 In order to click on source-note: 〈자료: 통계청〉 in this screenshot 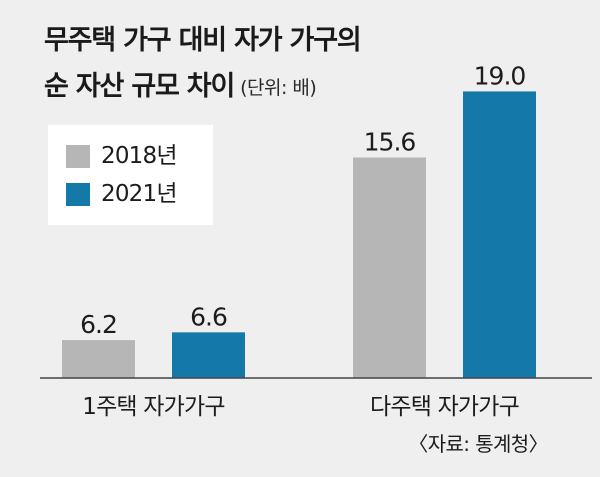, I will do `click(478, 444)`.